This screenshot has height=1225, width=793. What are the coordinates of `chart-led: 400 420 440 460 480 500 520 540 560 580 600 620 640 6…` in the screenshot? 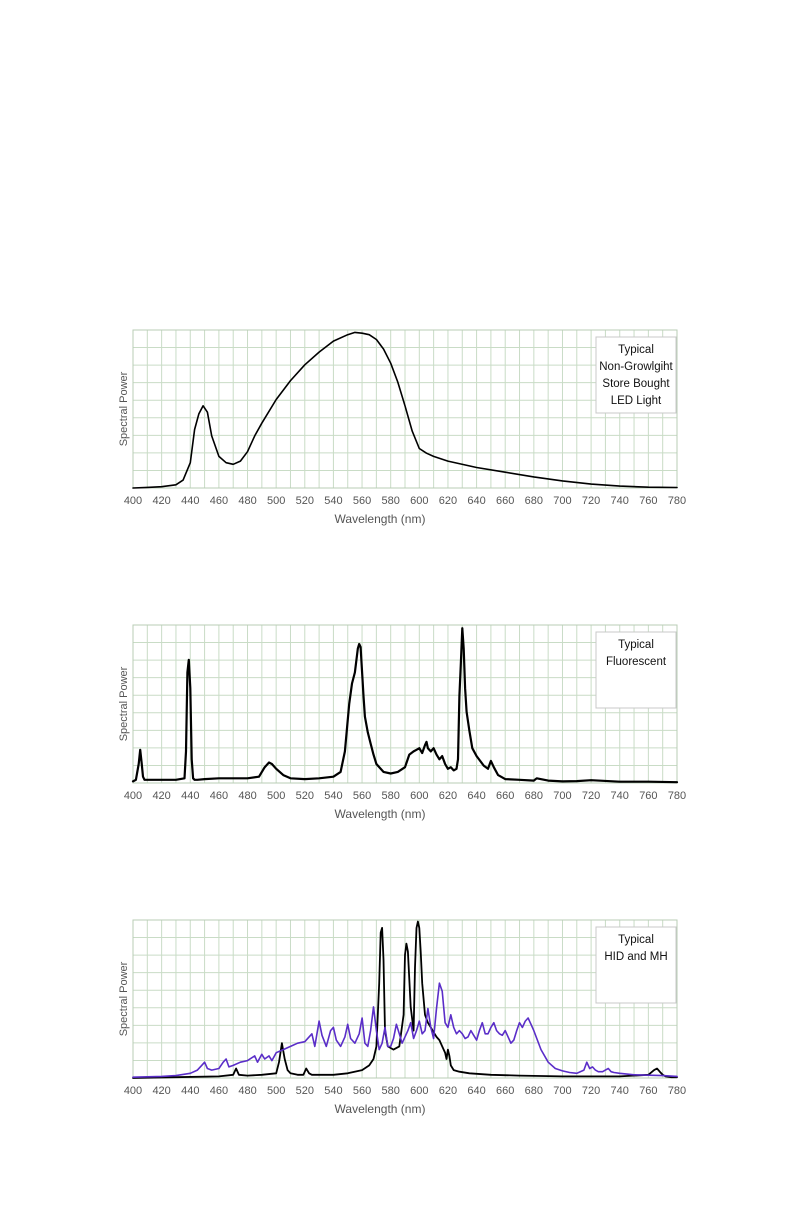 It's located at (402, 427).